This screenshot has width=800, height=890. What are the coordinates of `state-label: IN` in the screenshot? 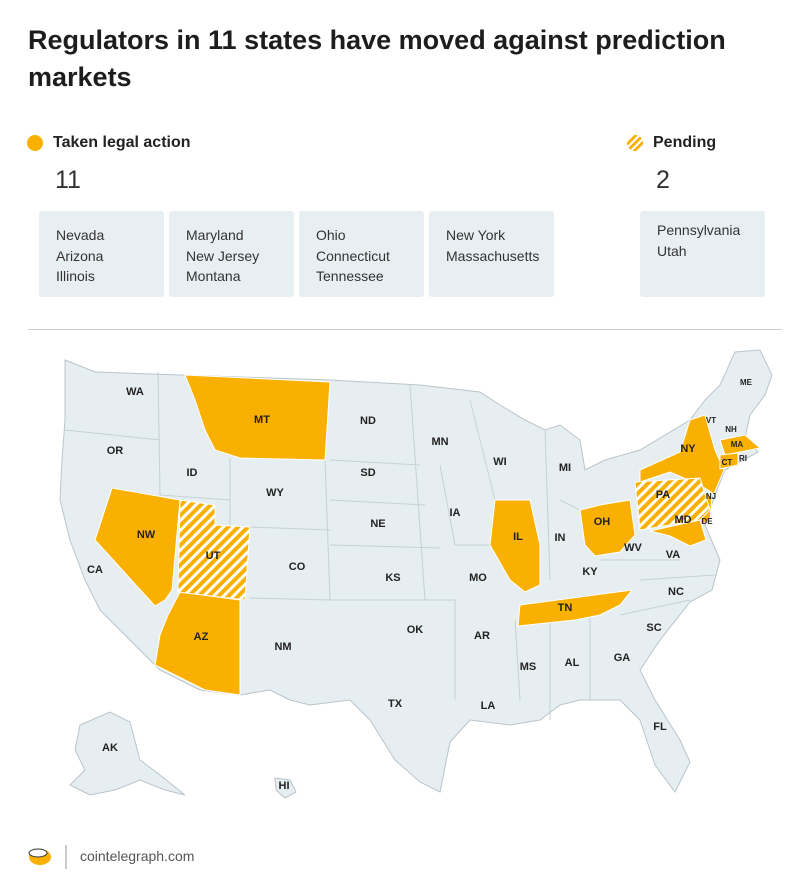 It's located at (560, 538).